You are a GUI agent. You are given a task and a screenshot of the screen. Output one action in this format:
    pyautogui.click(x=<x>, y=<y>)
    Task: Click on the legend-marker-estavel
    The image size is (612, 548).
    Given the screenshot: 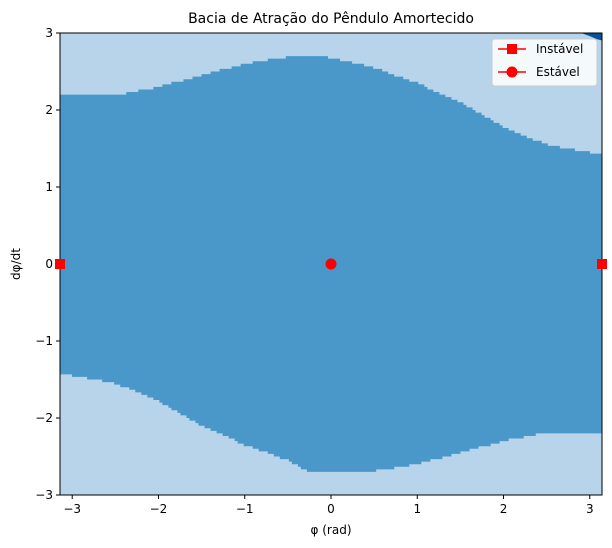 What is the action you would take?
    pyautogui.click(x=512, y=72)
    